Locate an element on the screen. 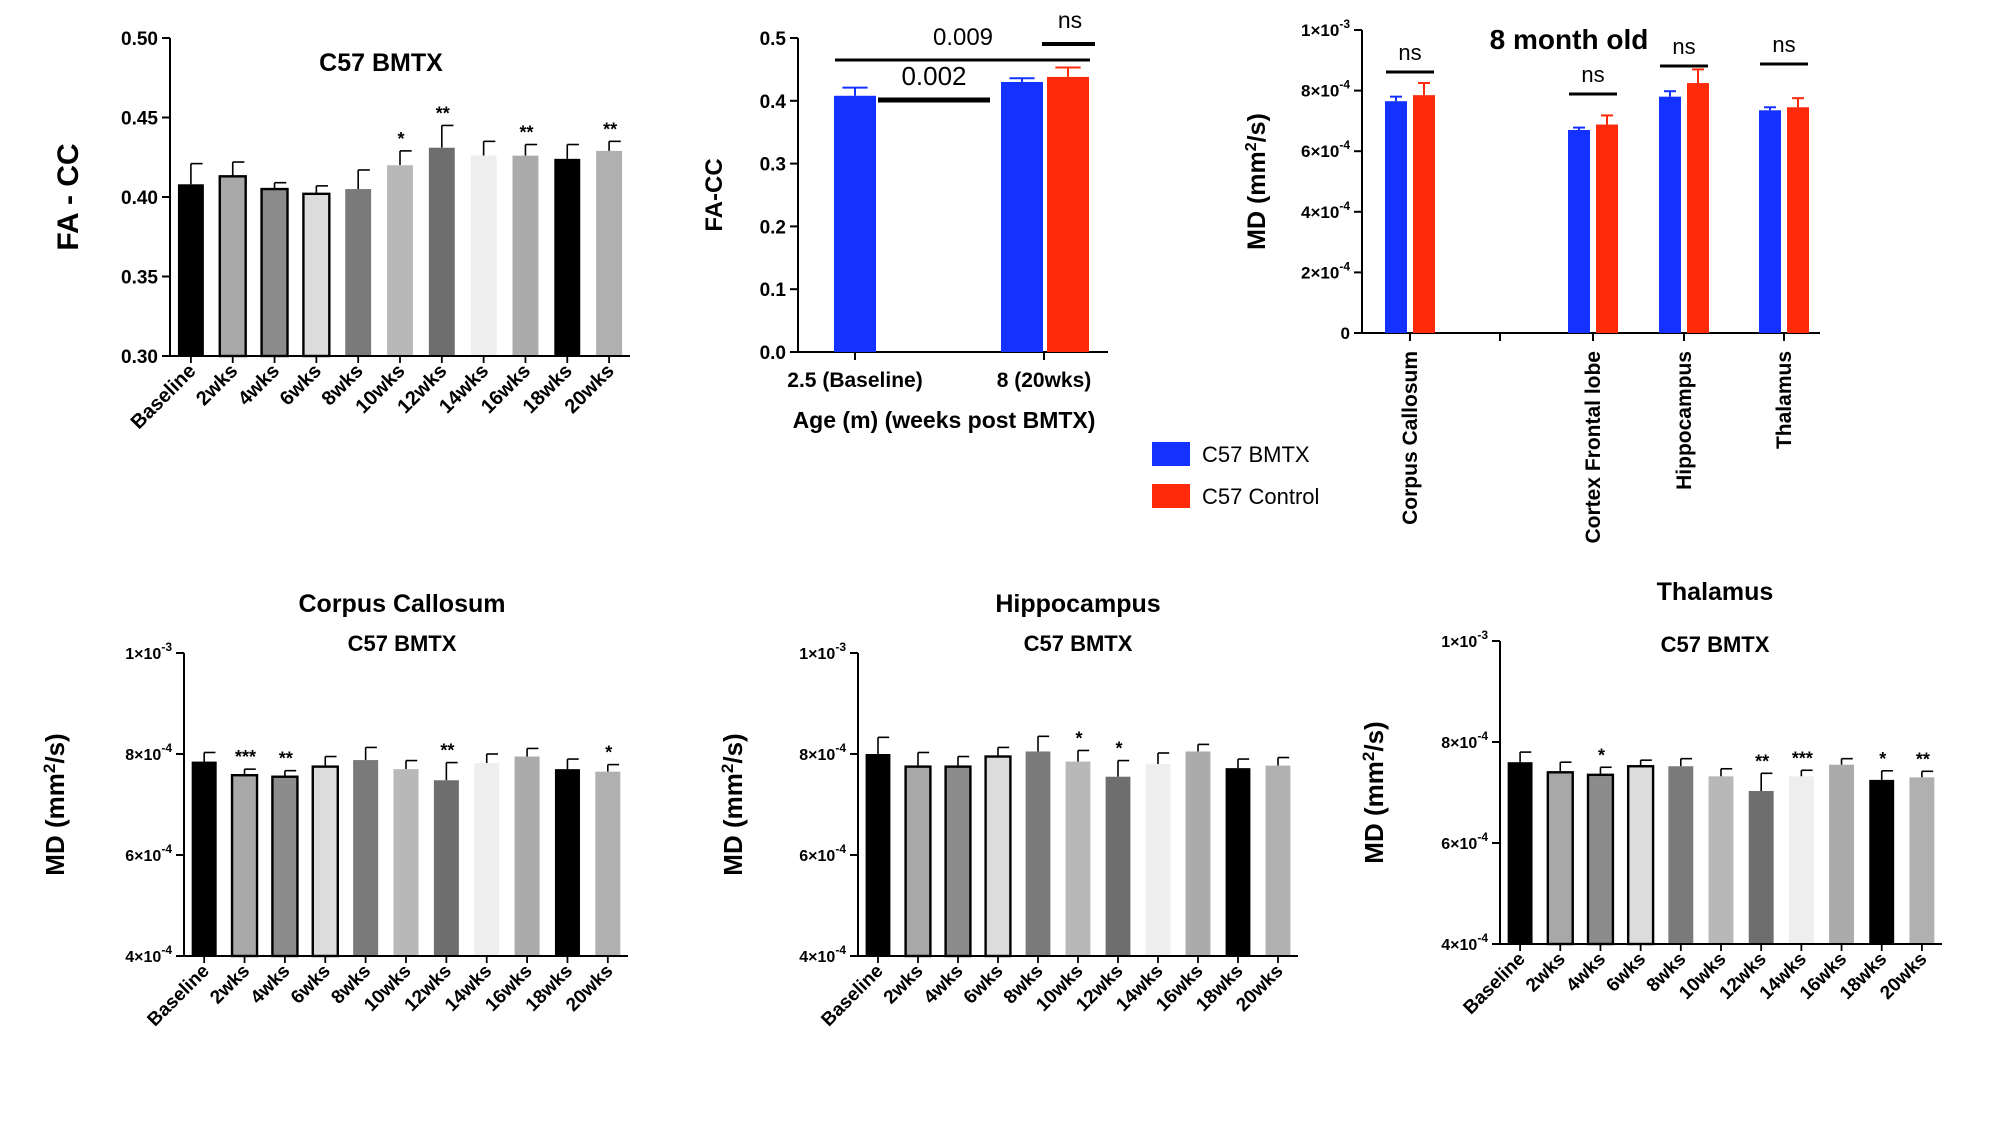 Image resolution: width=1999 pixels, height=1125 pixels. x-tick-label: Corpus Callosum is located at coordinates (1410, 438).